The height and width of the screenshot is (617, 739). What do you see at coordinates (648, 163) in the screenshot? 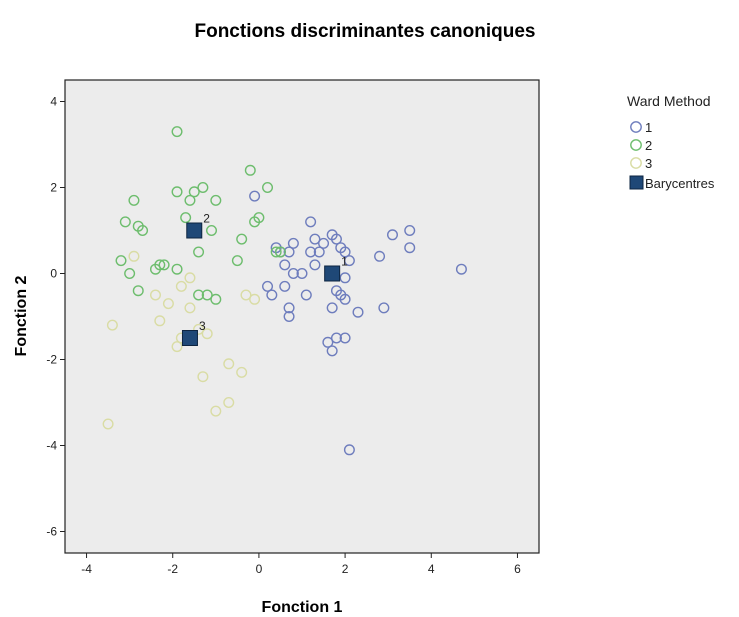
I see `legend-label-3: 3` at bounding box center [648, 163].